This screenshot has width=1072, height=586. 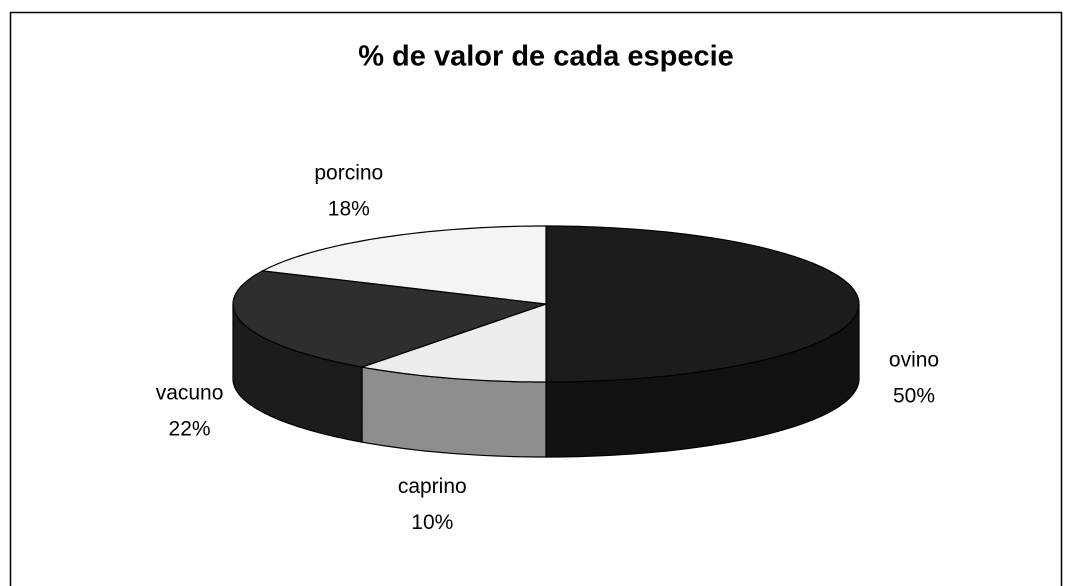 What do you see at coordinates (546, 57) in the screenshot?
I see `chart-title: % de valor de cada especie` at bounding box center [546, 57].